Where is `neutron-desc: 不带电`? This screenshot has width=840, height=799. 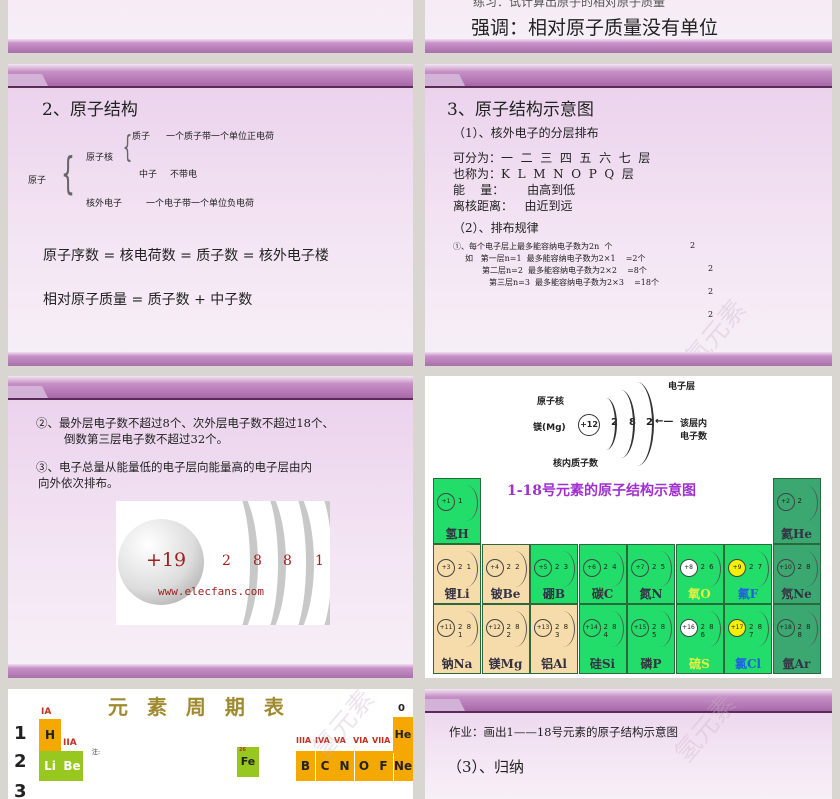 neutron-desc: 不带电 is located at coordinates (184, 175).